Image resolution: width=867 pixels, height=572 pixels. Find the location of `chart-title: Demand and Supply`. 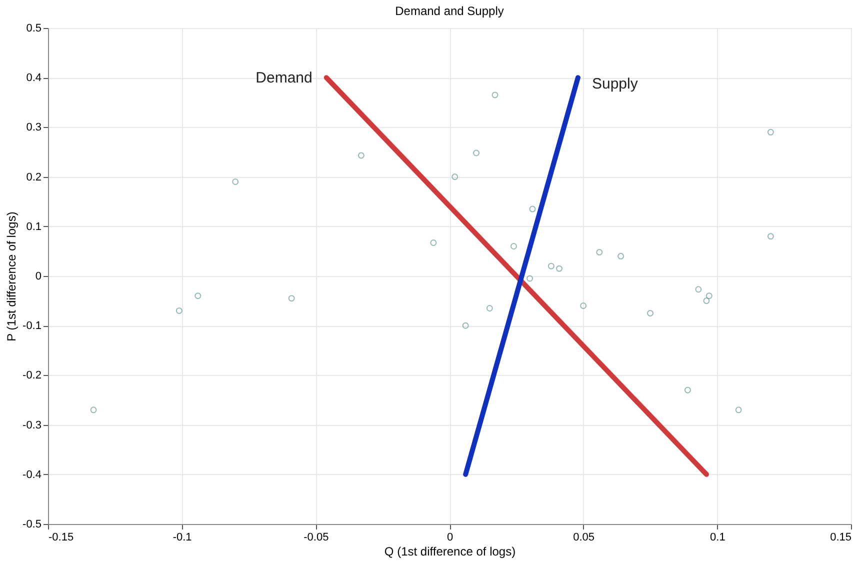

chart-title: Demand and Supply is located at coordinates (449, 11).